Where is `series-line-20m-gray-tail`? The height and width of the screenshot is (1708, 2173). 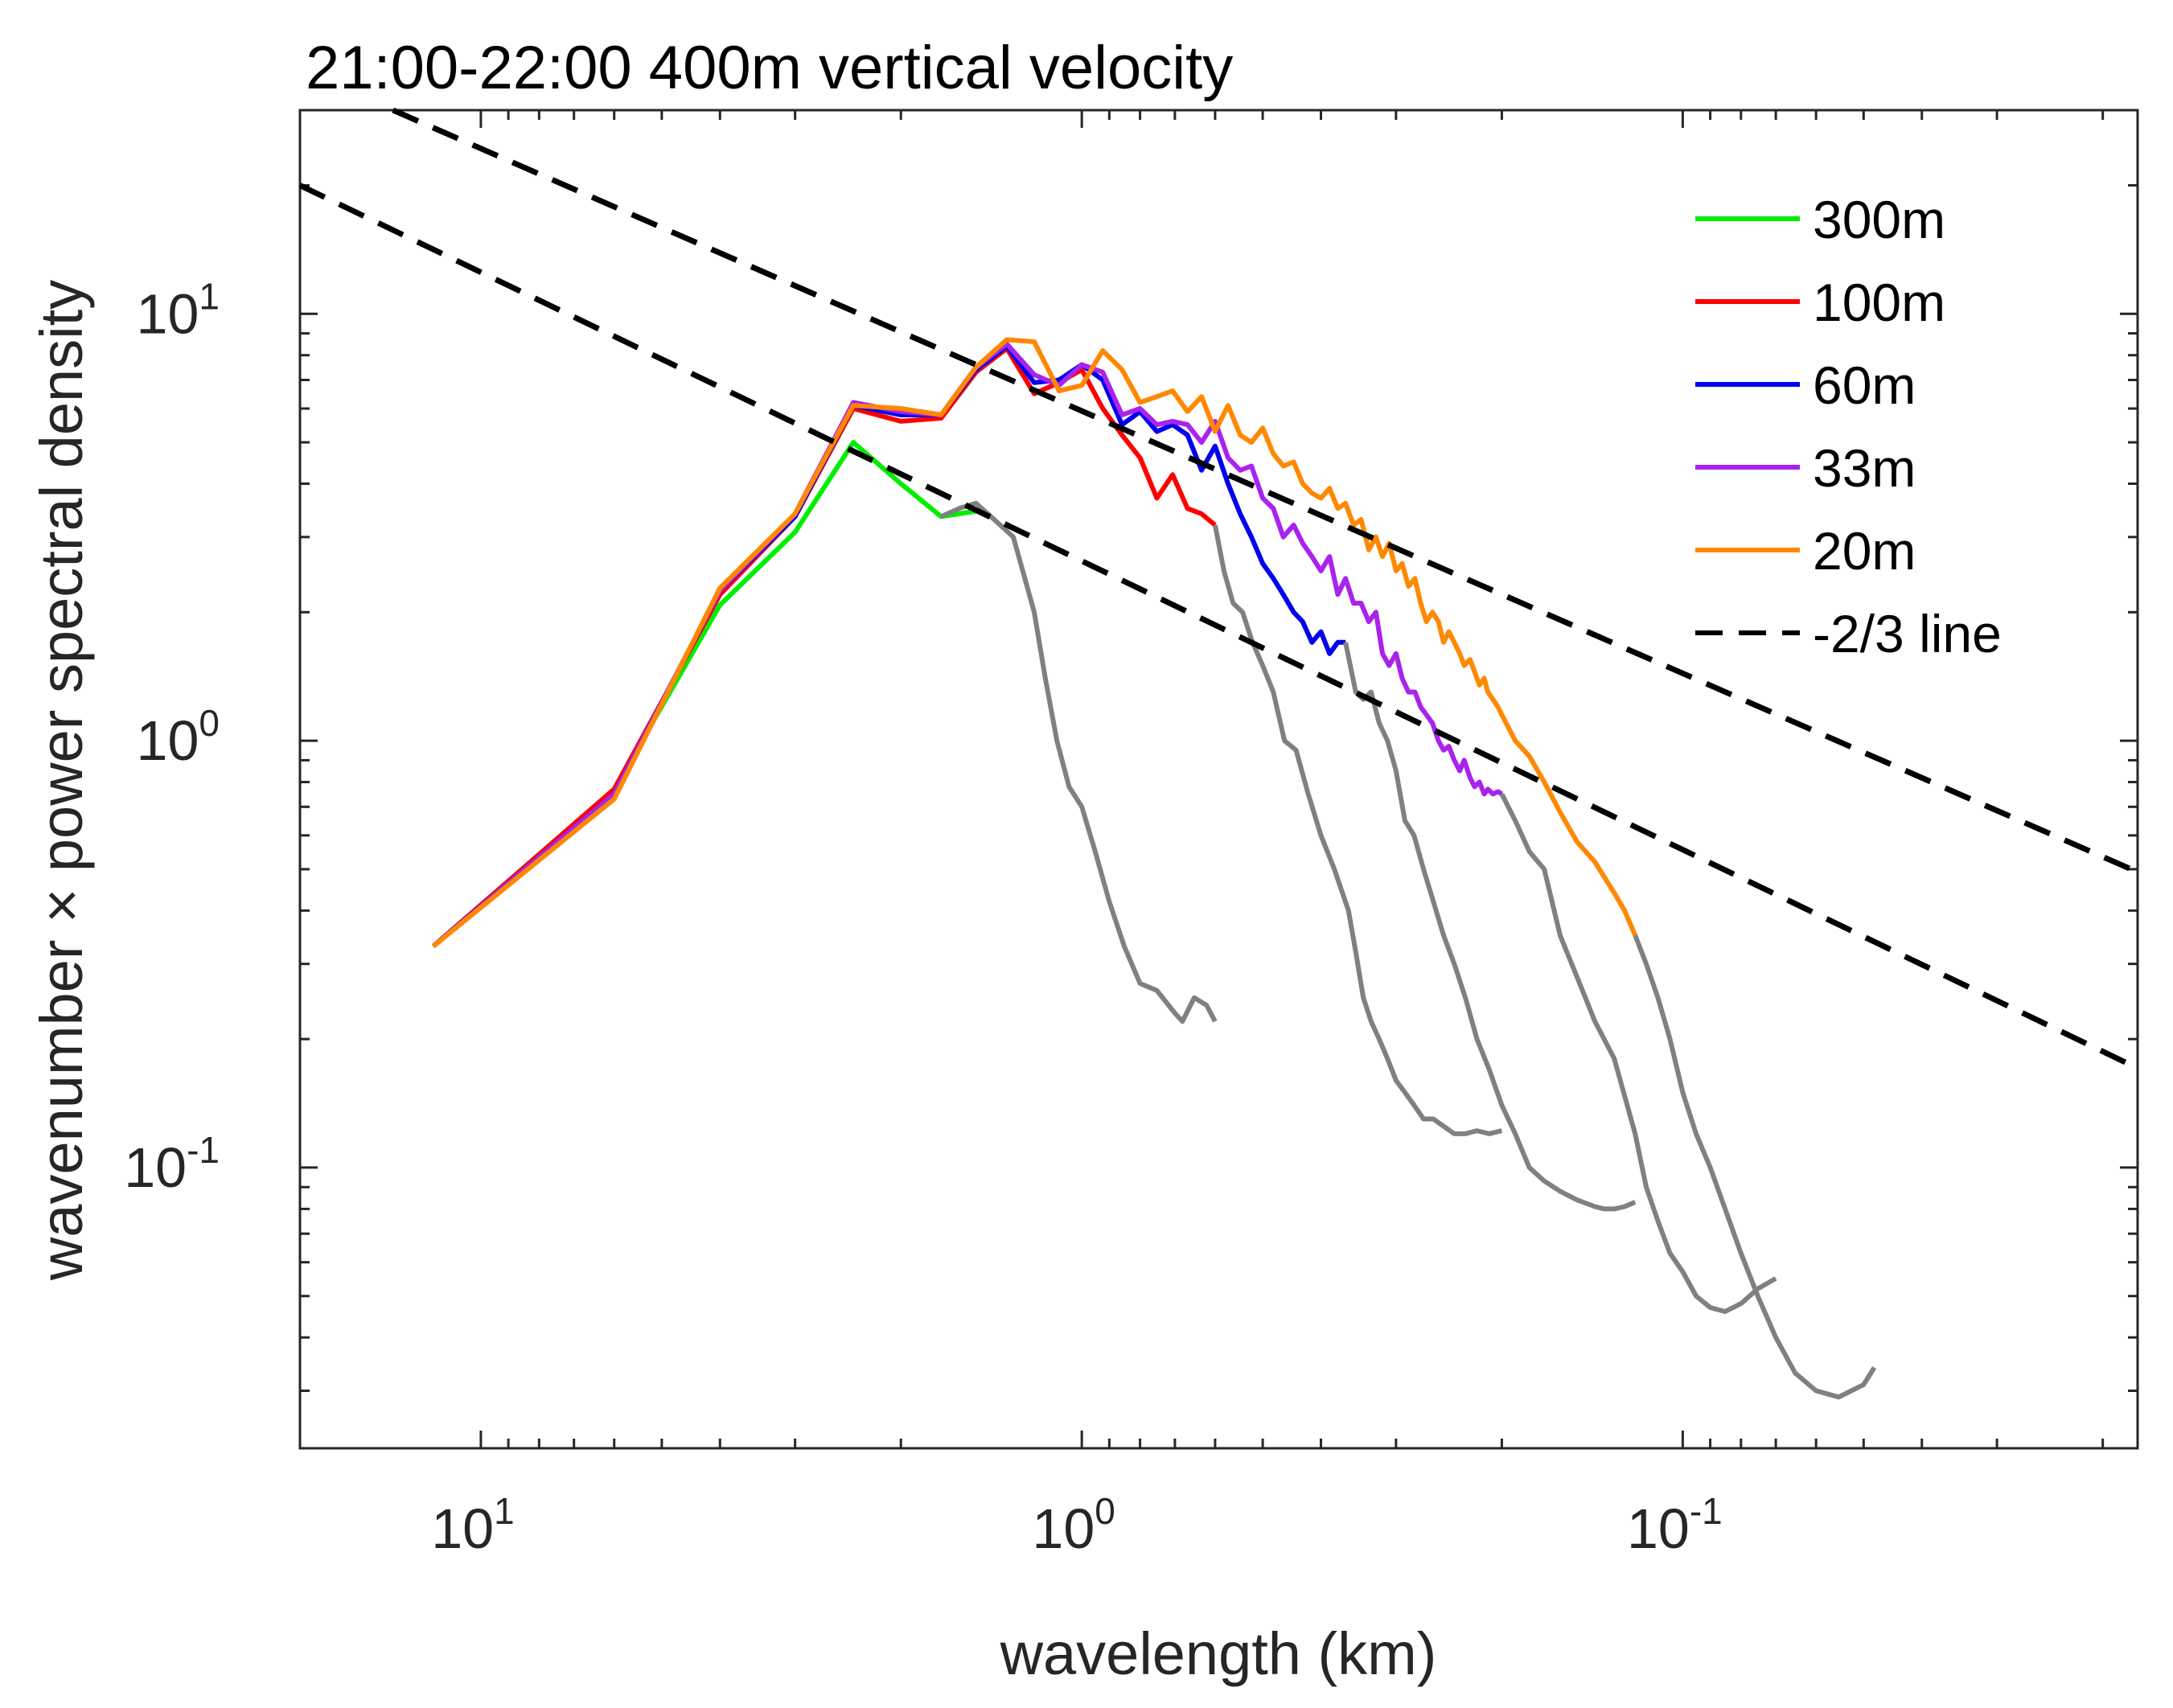
series-line-20m-gray-tail is located at coordinates (1755, 1167).